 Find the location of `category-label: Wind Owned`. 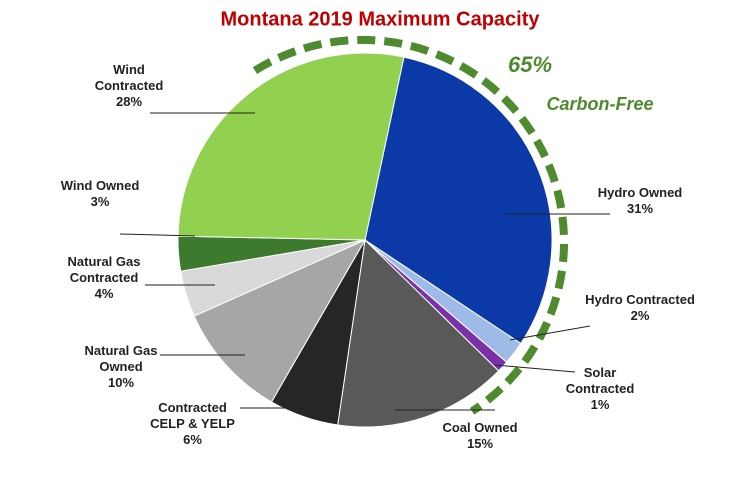

category-label: Wind Owned is located at coordinates (100, 185).